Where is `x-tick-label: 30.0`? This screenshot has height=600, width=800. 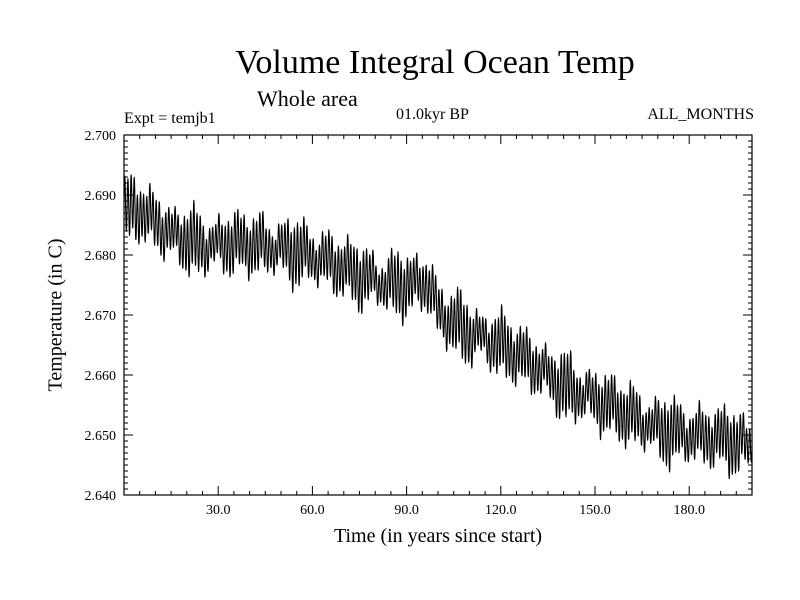 x-tick-label: 30.0 is located at coordinates (218, 510).